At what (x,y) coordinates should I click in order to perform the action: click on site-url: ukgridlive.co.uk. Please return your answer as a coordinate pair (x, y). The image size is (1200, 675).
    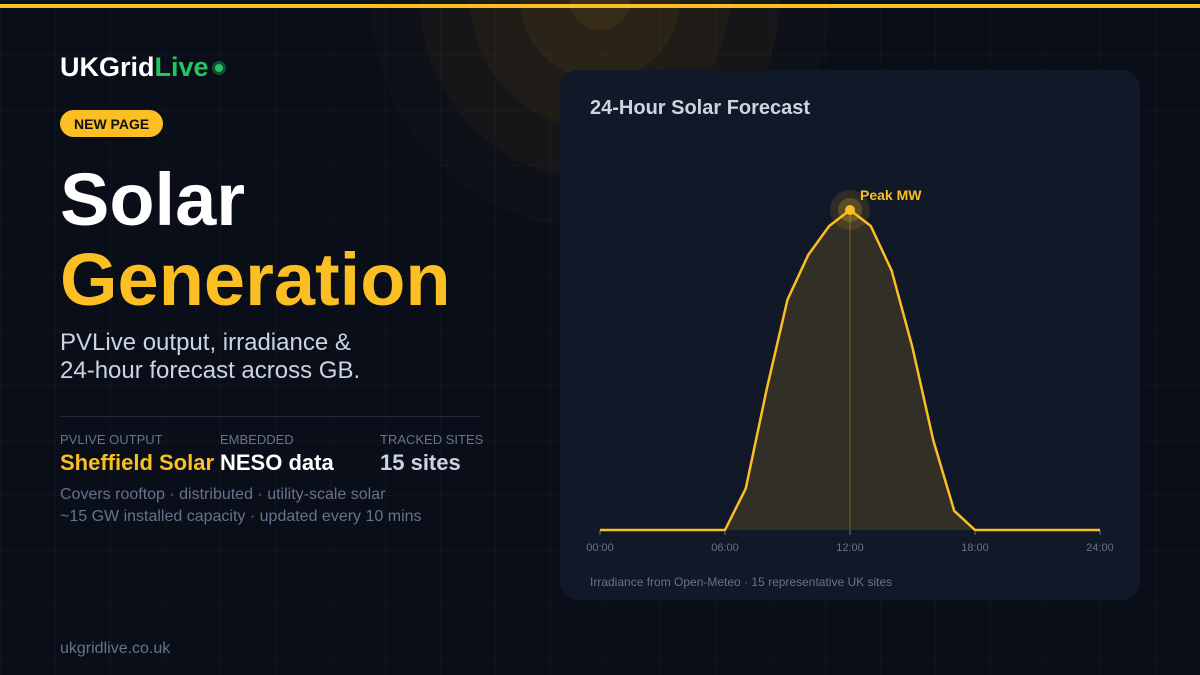
    Looking at the image, I should click on (115, 648).